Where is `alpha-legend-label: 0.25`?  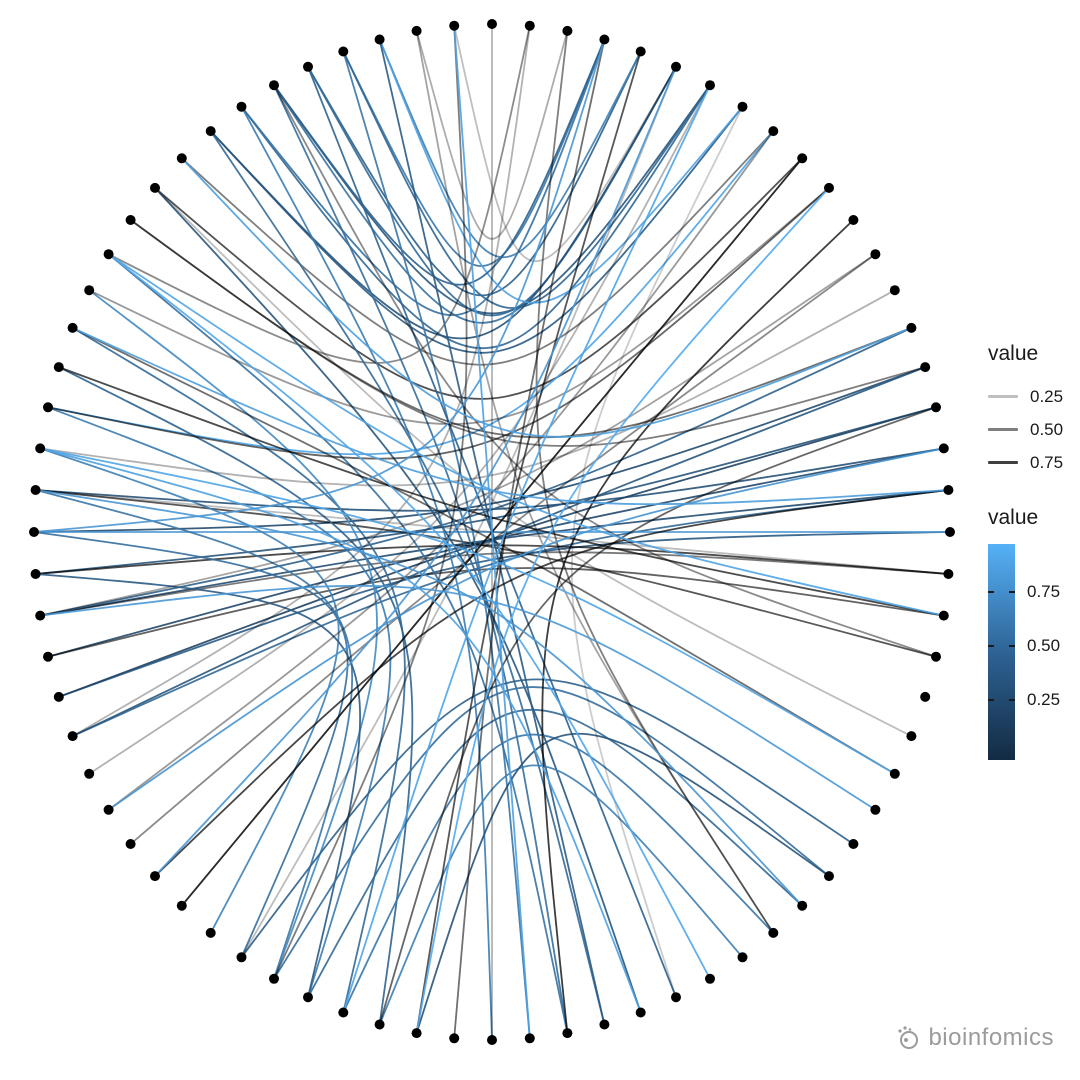
alpha-legend-label: 0.25 is located at coordinates (1047, 396).